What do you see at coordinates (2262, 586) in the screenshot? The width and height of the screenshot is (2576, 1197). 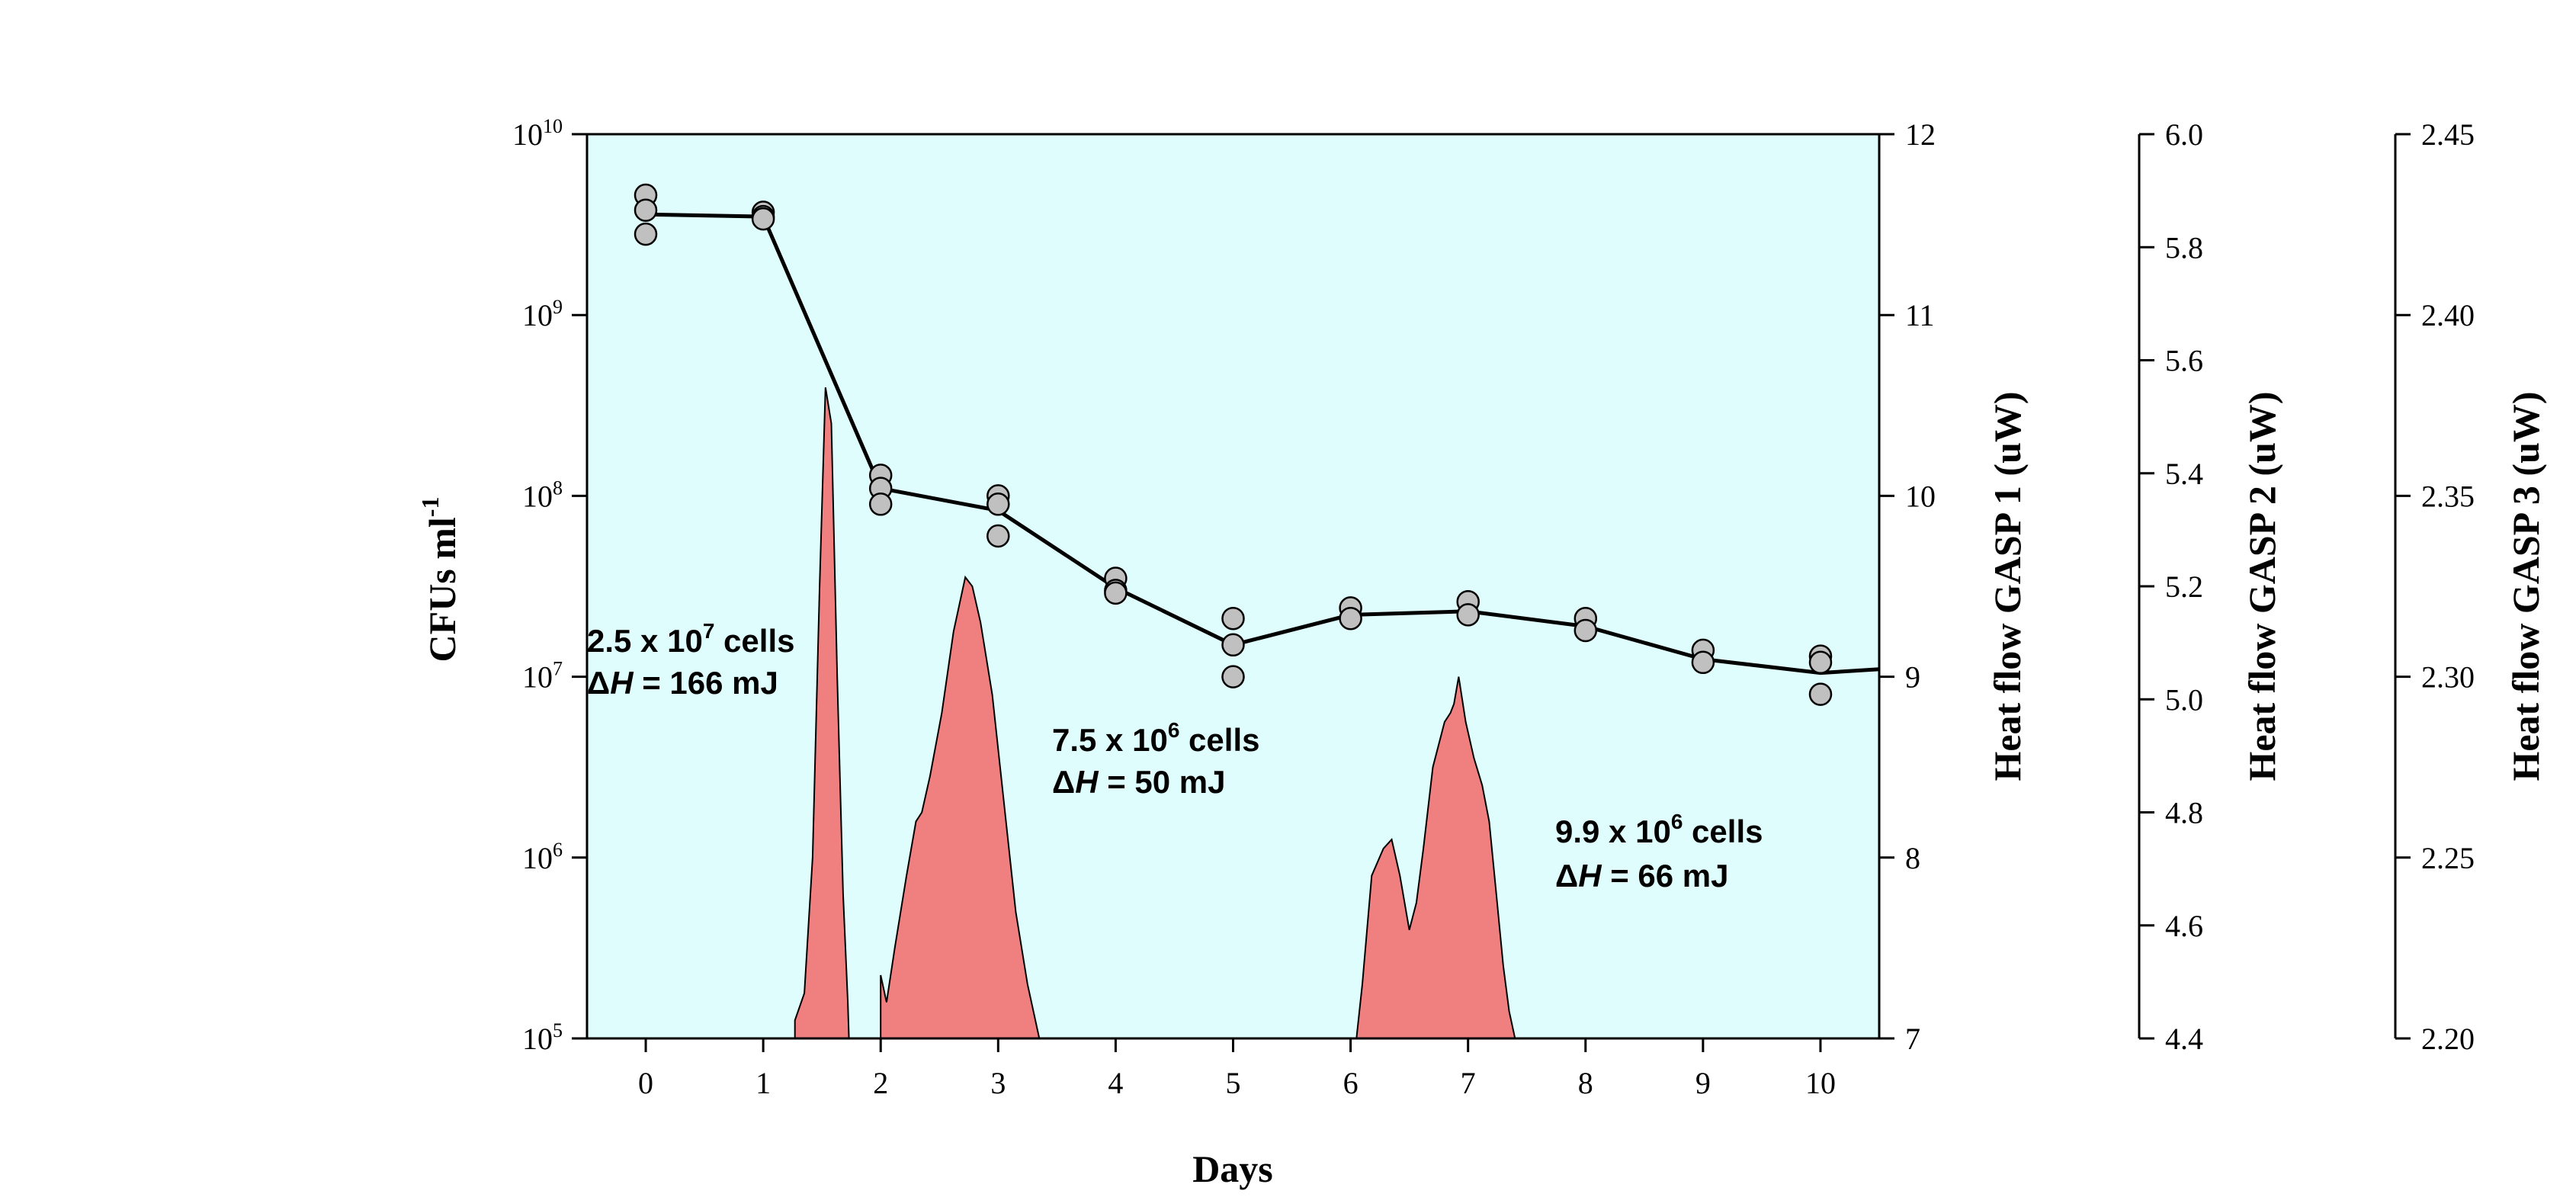 I see `right-axis-title-2: Heat flow GASP 2 (uW)` at bounding box center [2262, 586].